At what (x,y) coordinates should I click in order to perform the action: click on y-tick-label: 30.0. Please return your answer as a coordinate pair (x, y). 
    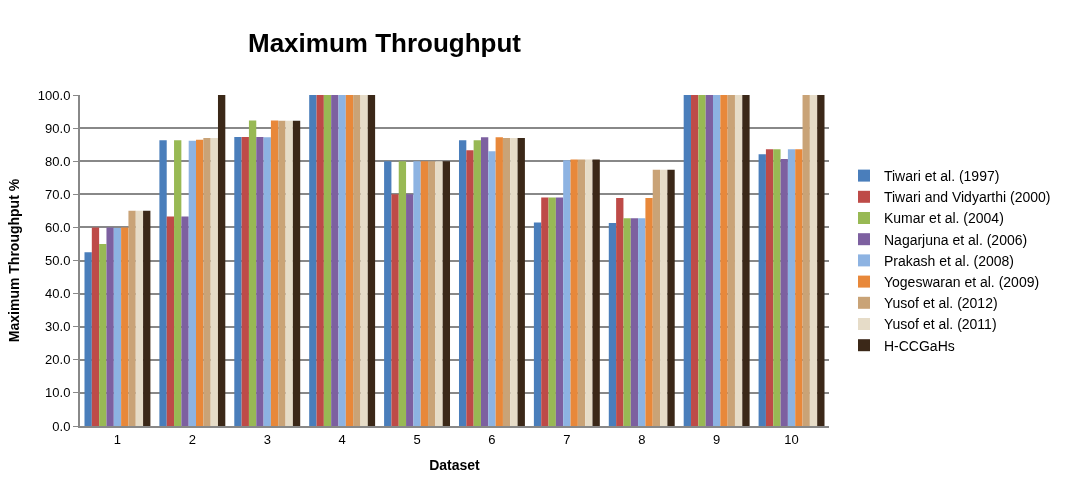
    Looking at the image, I should click on (58, 327).